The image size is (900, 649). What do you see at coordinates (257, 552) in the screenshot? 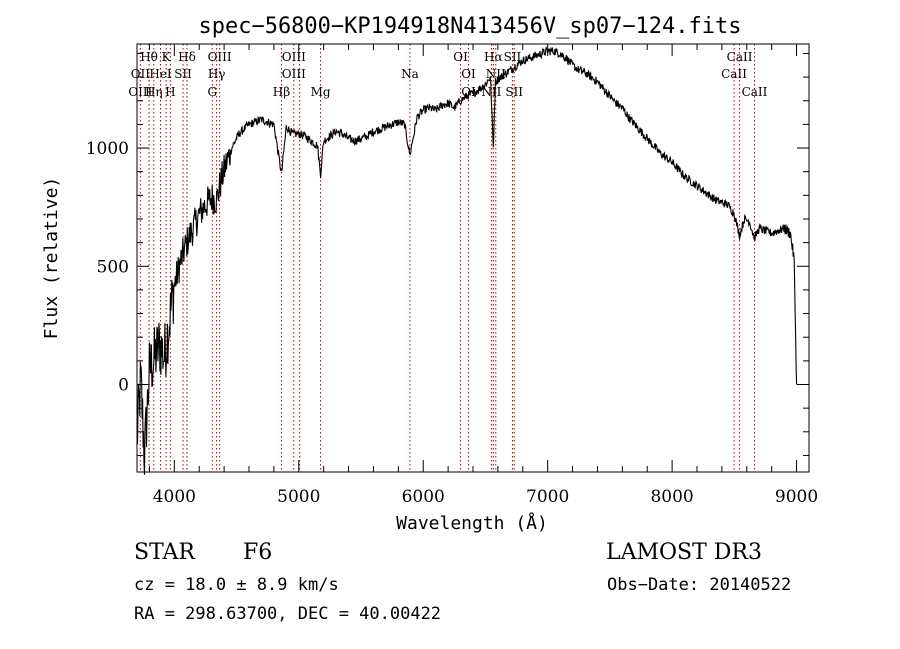
I see `object-subclass: F6` at bounding box center [257, 552].